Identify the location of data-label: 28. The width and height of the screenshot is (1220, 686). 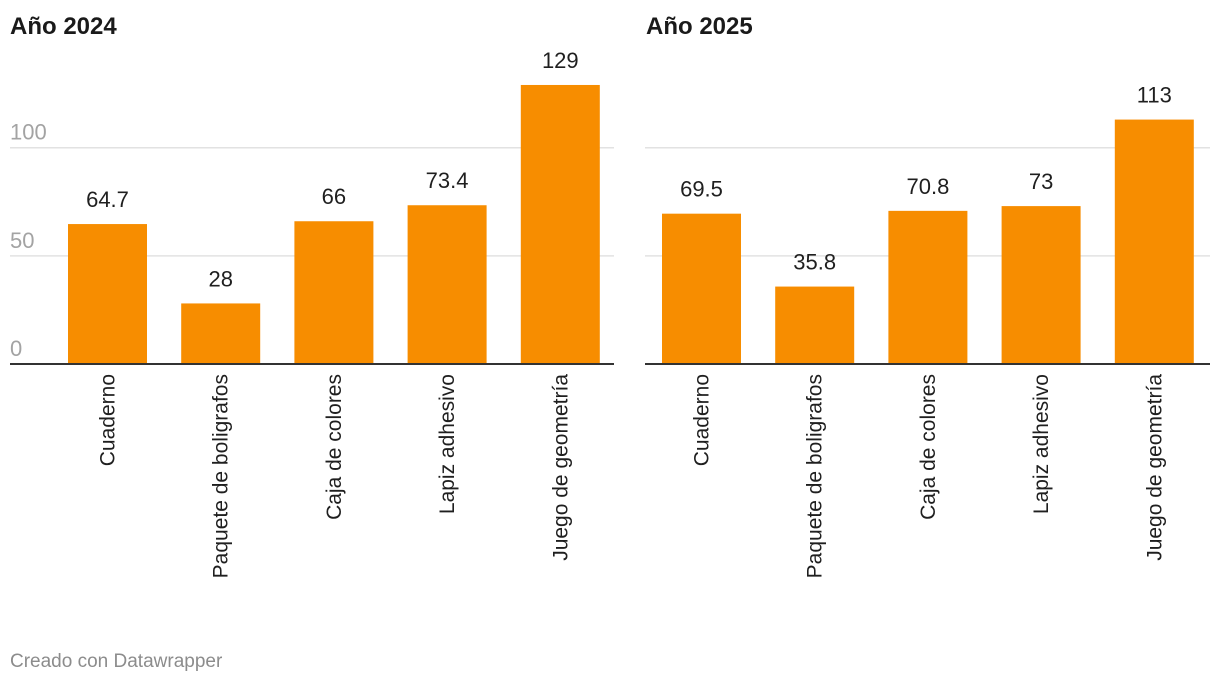
(220, 278).